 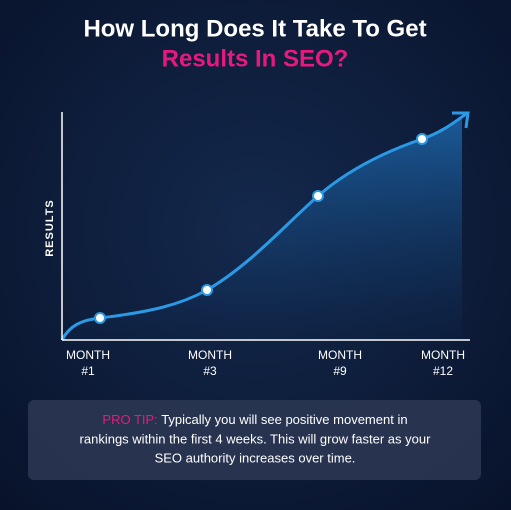 What do you see at coordinates (255, 457) in the screenshot?
I see `tip-line: SEO authority increases over time.` at bounding box center [255, 457].